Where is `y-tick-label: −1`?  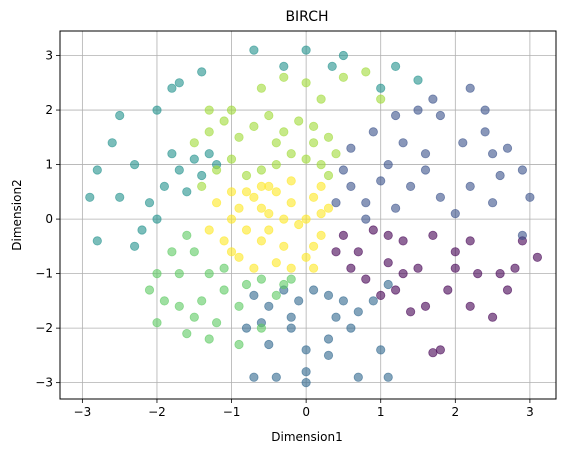
y-tick-label: −1 is located at coordinates (44, 274).